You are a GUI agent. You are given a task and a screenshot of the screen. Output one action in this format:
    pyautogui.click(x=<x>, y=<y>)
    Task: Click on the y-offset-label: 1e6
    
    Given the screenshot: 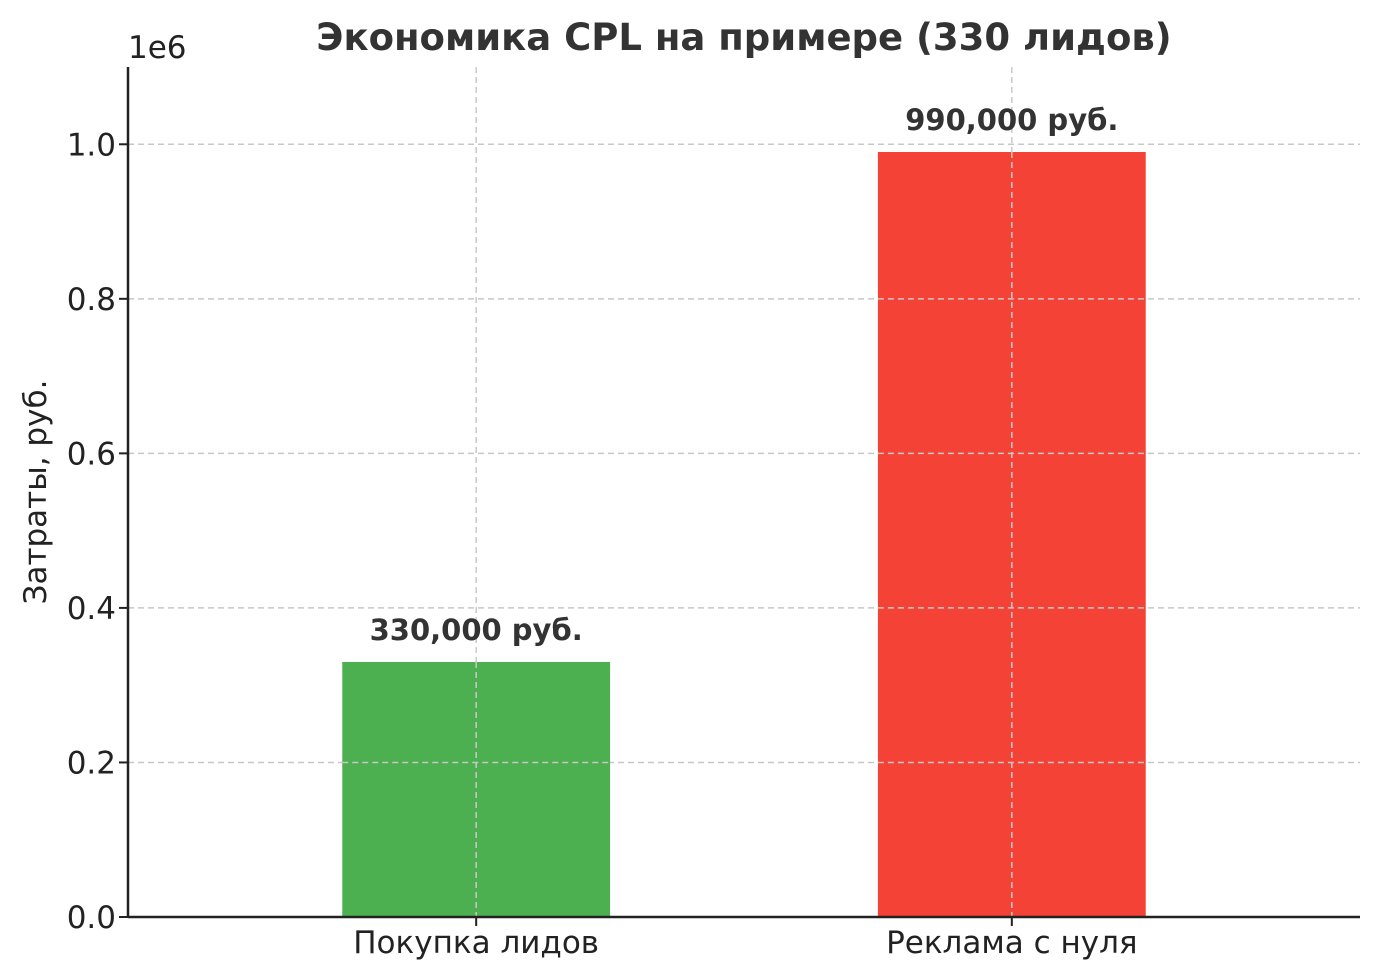 What is the action you would take?
    pyautogui.click(x=157, y=48)
    